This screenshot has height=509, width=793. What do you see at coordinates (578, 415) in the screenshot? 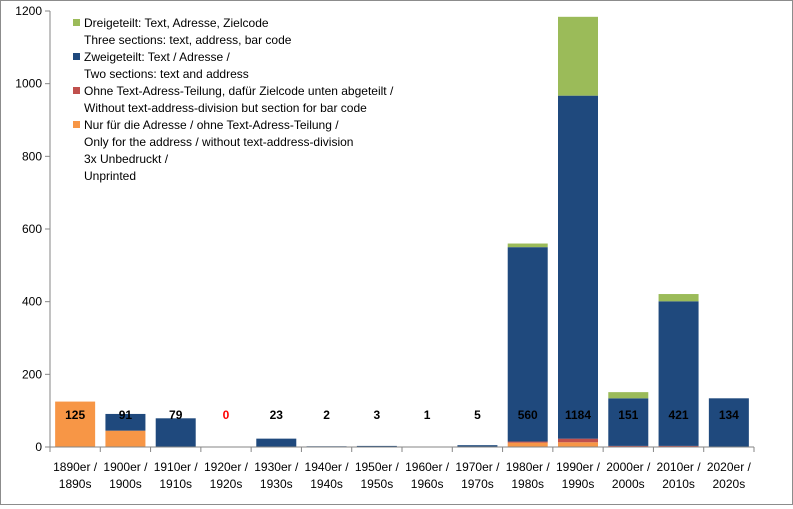
I see `total-label: 1184` at bounding box center [578, 415].